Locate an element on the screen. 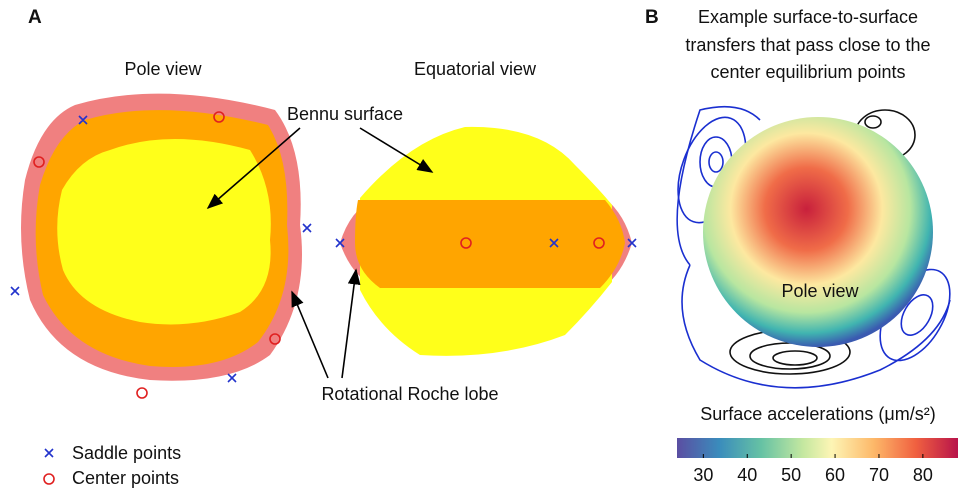 This screenshot has width=967, height=490. legend-label: Center points is located at coordinates (125, 478).